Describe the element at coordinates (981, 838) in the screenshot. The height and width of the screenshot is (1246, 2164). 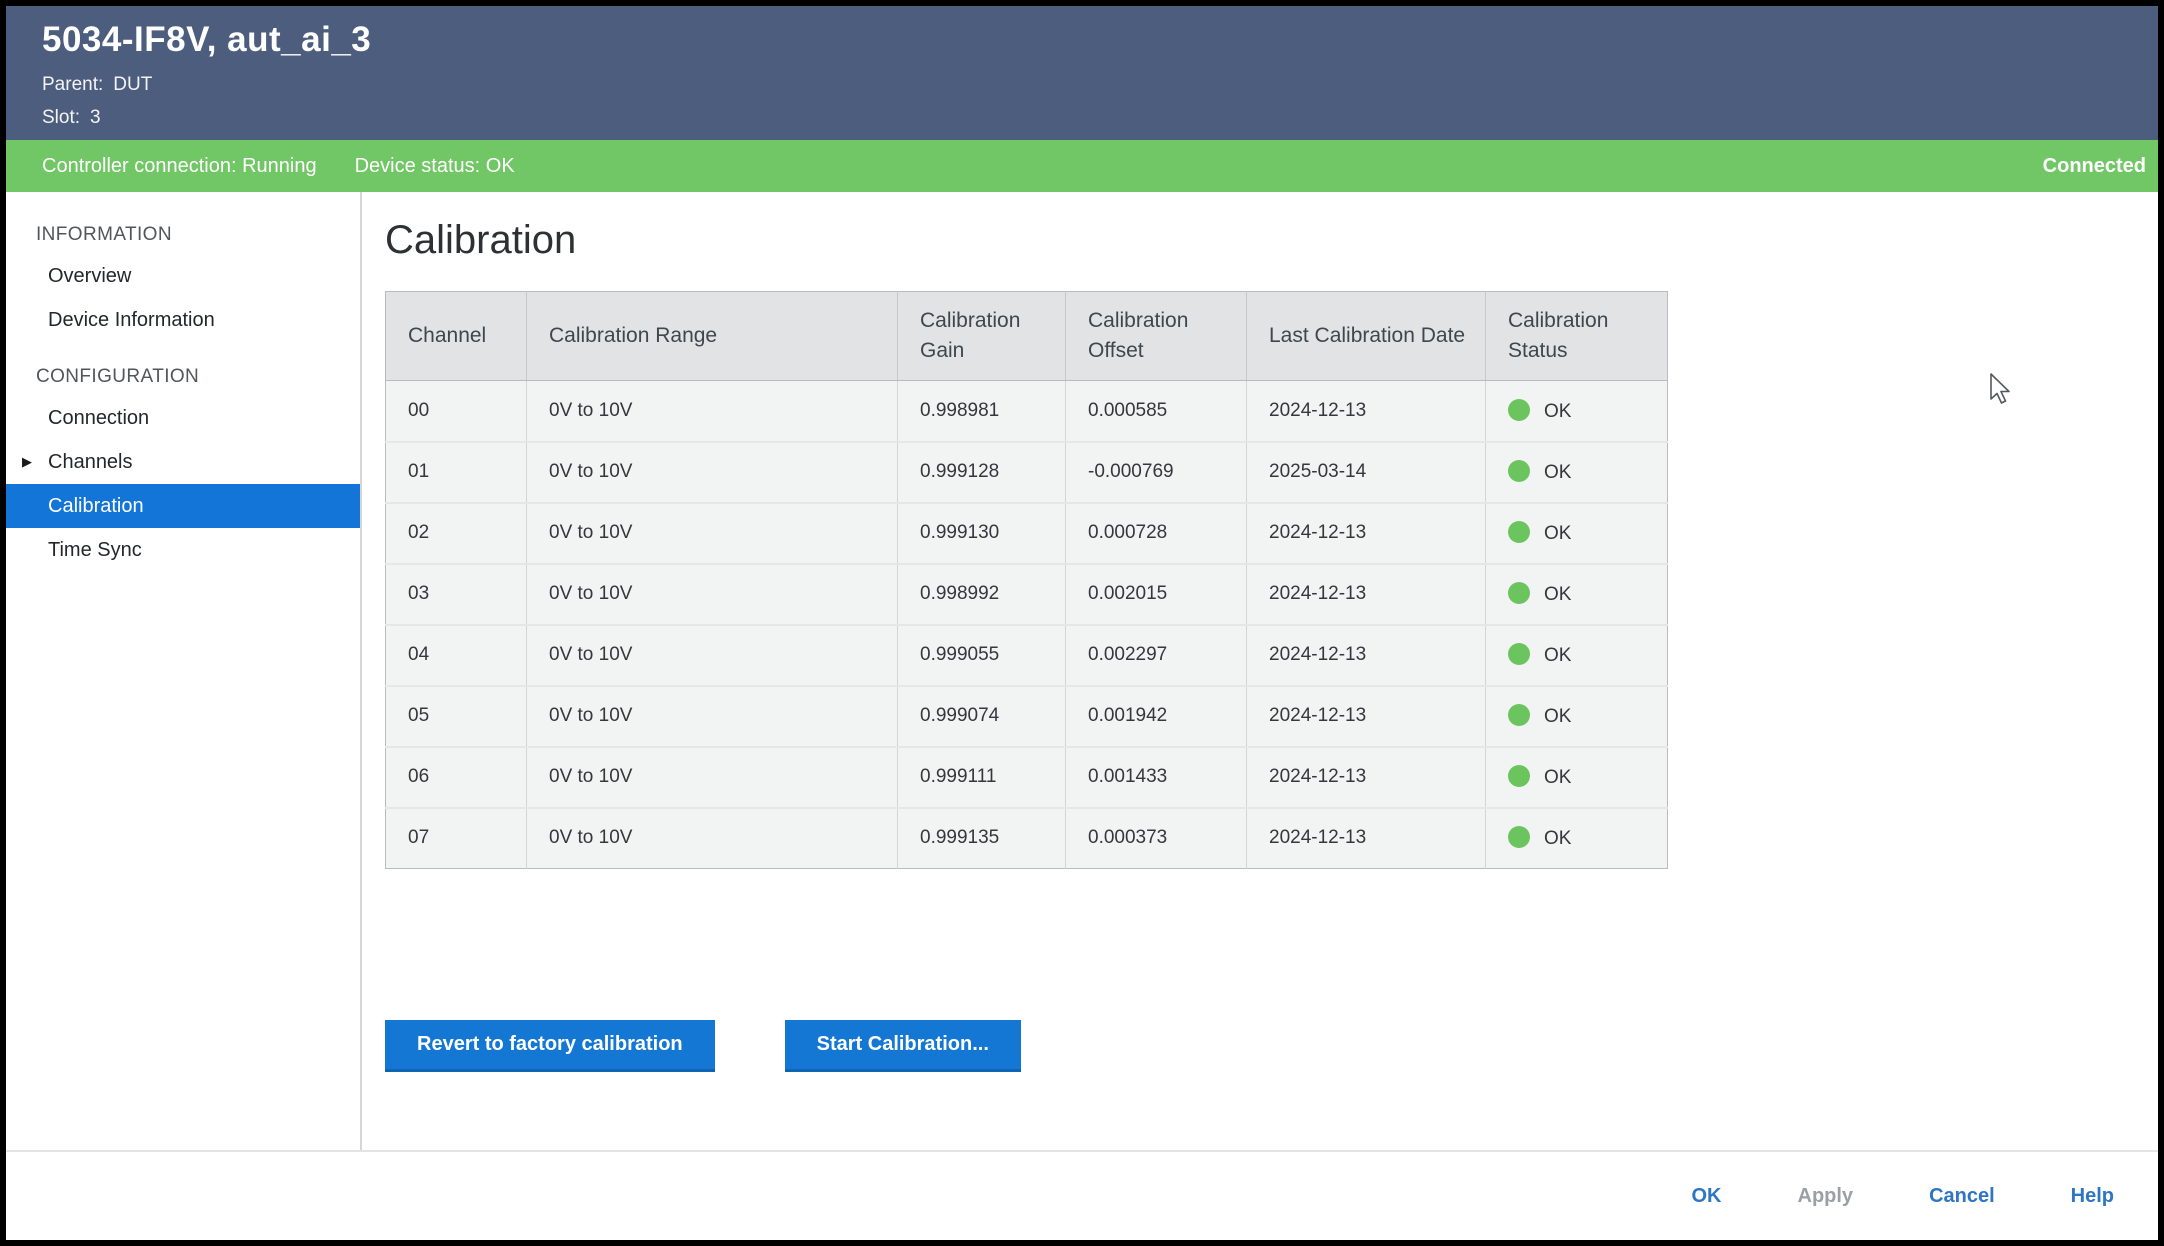
I see `cell-gain: 0.999135` at that location.